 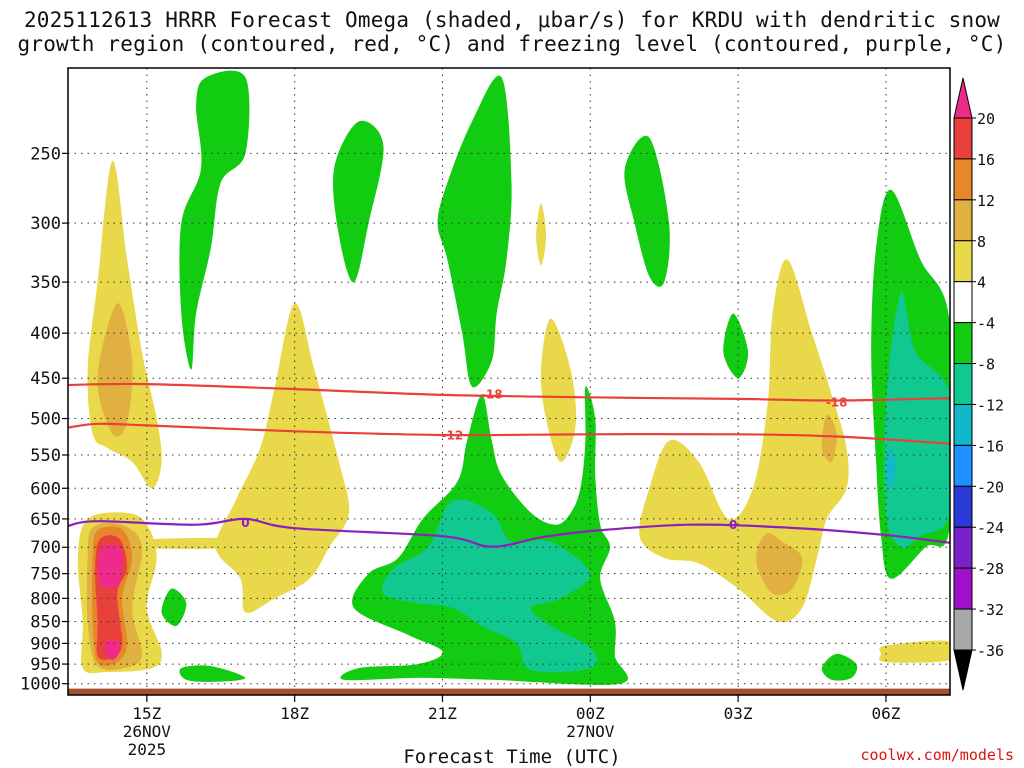 I want to click on ytick-label-850: 850, so click(x=45, y=623).